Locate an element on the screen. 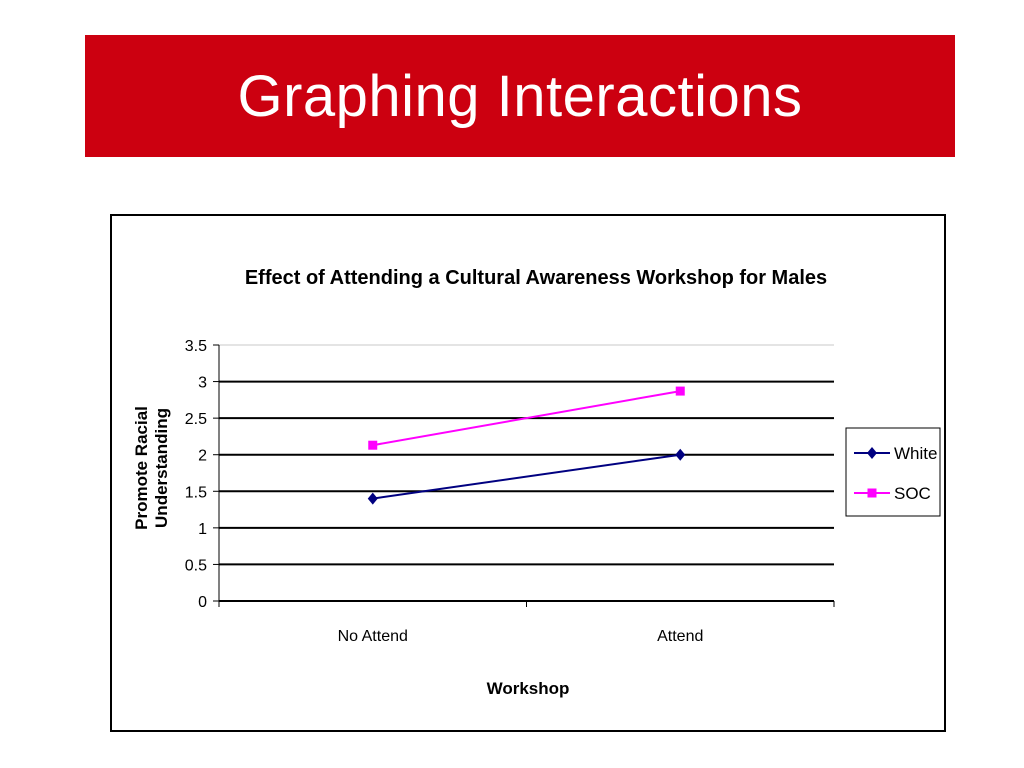 The width and height of the screenshot is (1024, 768). y-axis-ticks: 0 0.5 1 1.5 2 2.5 3 3.5 is located at coordinates (202, 474).